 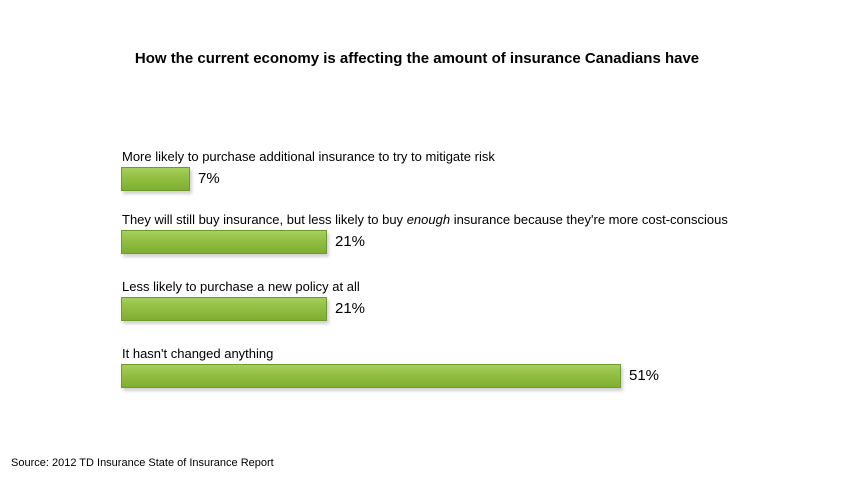 What do you see at coordinates (198, 353) in the screenshot?
I see `category-label: It hasn't changed anything` at bounding box center [198, 353].